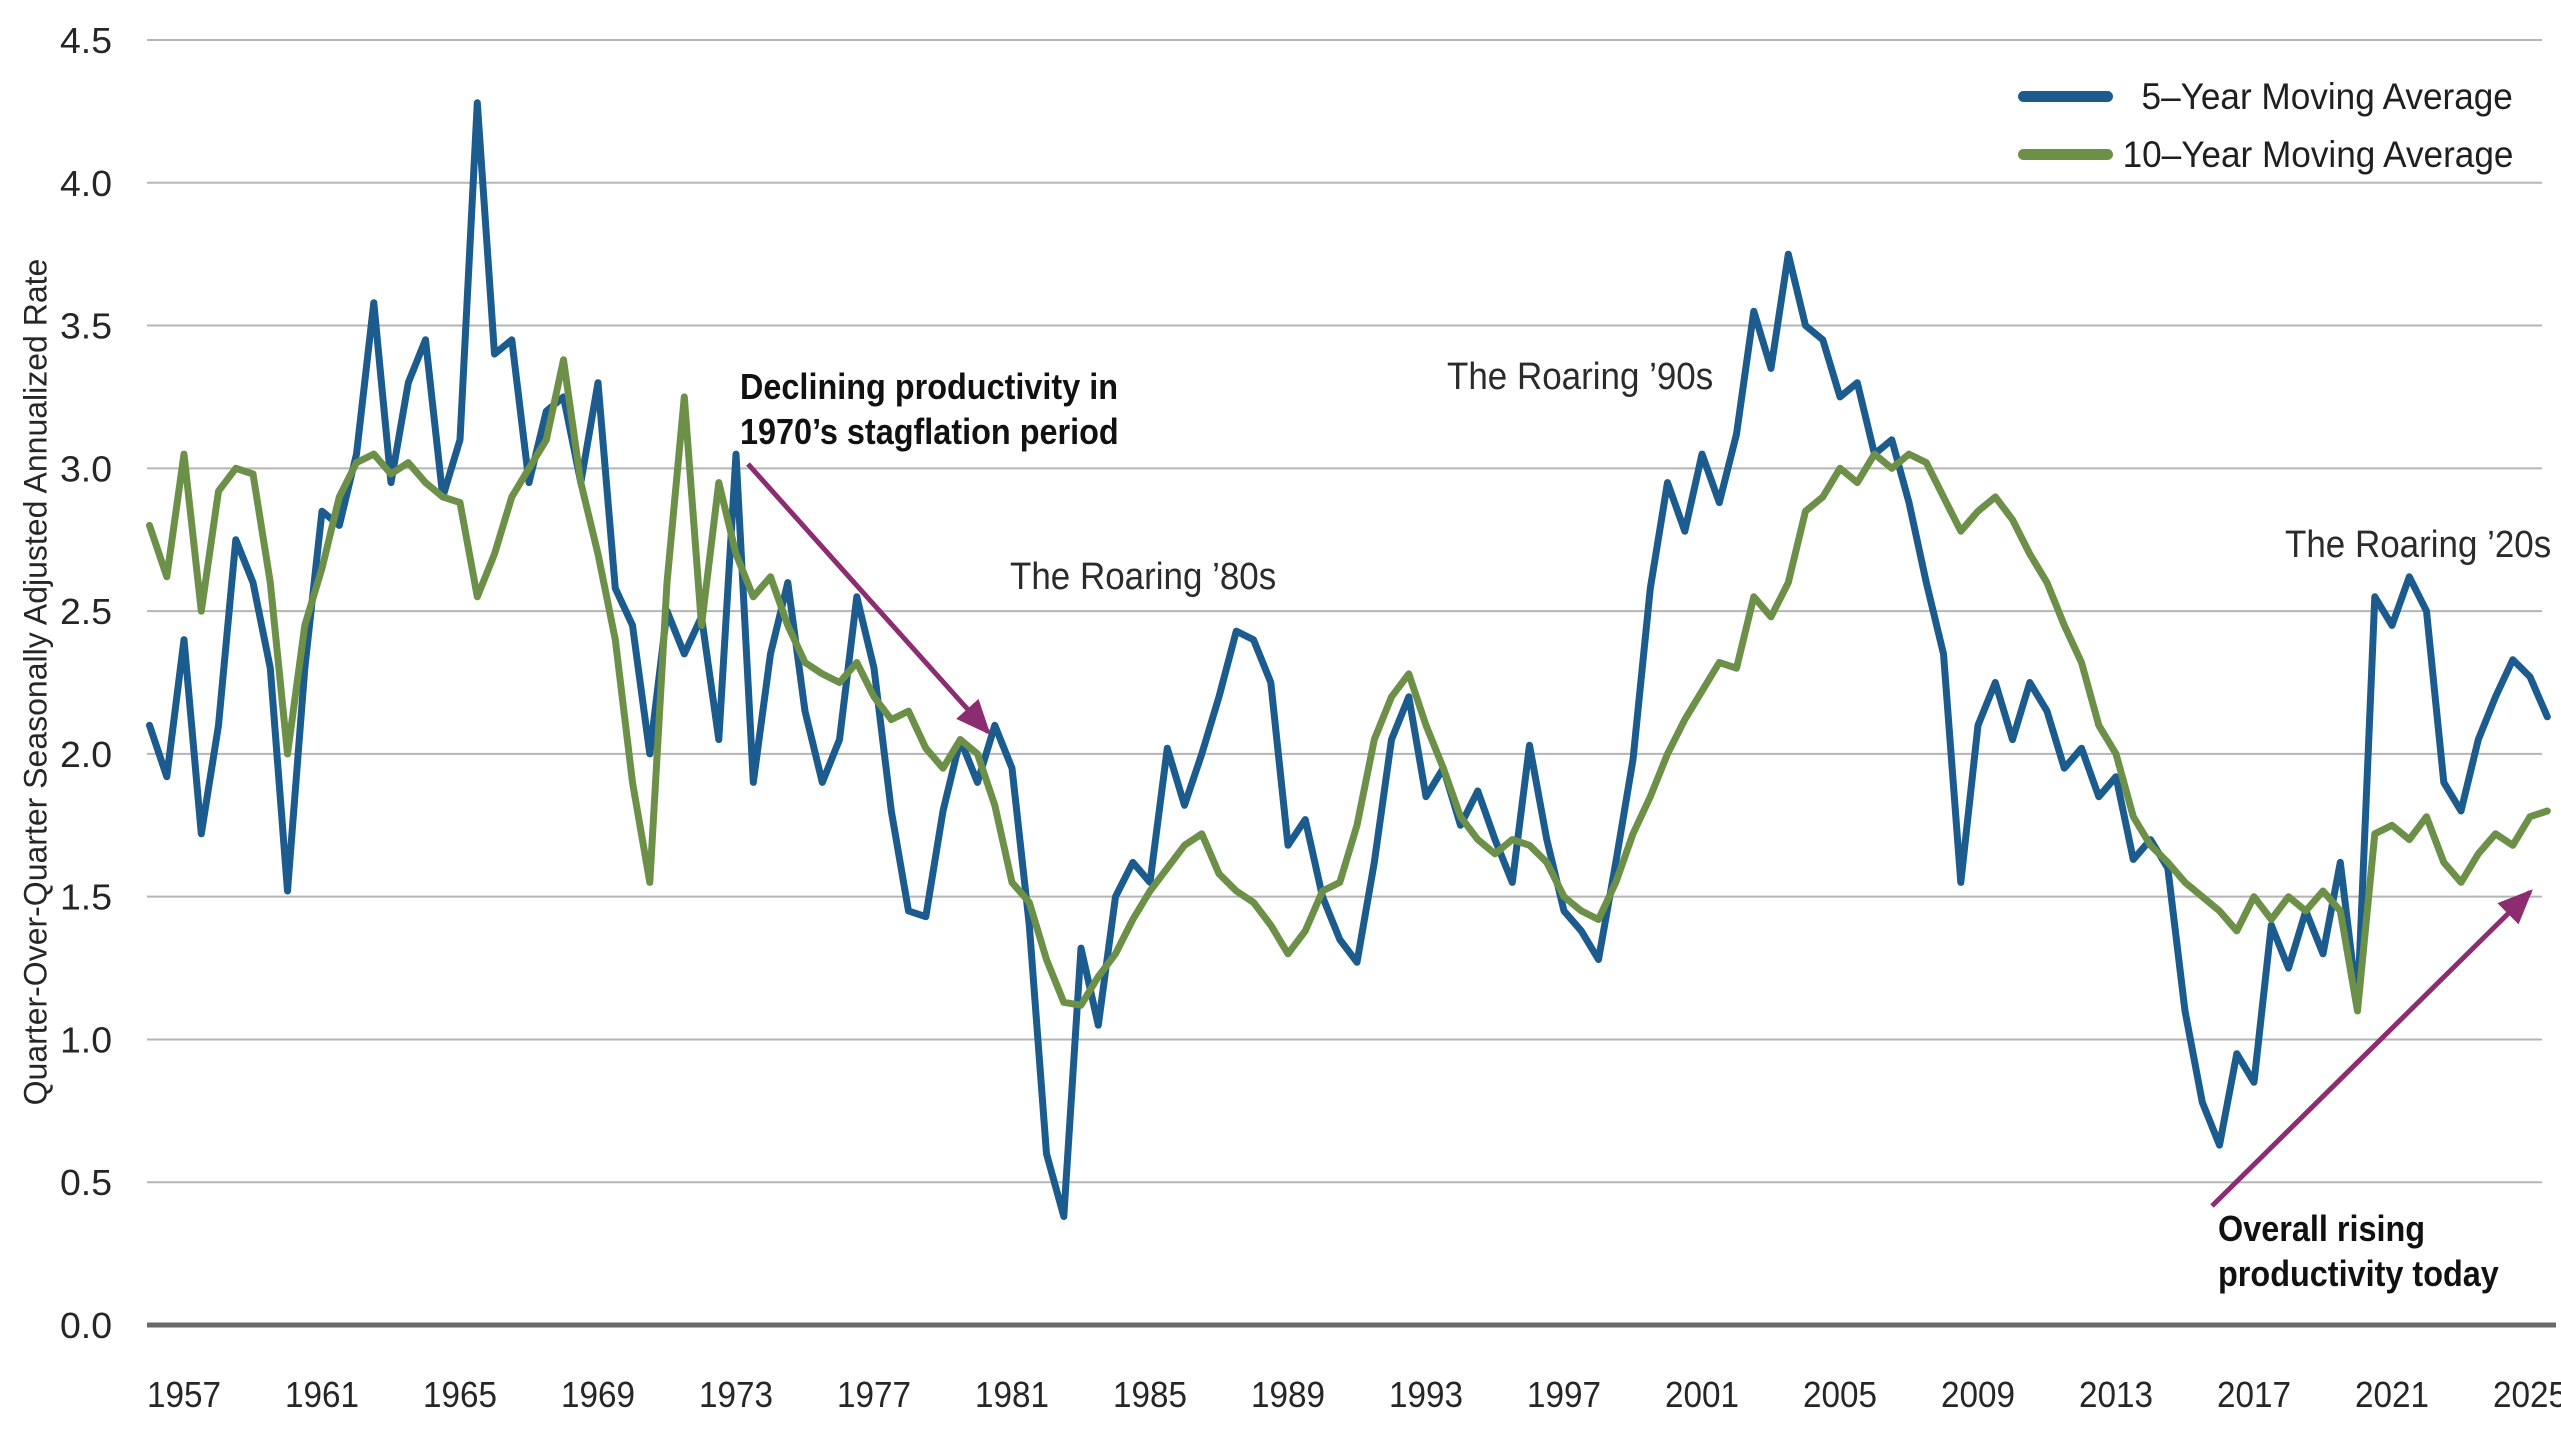  I want to click on annotation-roaring-20s: The Roaring ’20s, so click(2418, 545).